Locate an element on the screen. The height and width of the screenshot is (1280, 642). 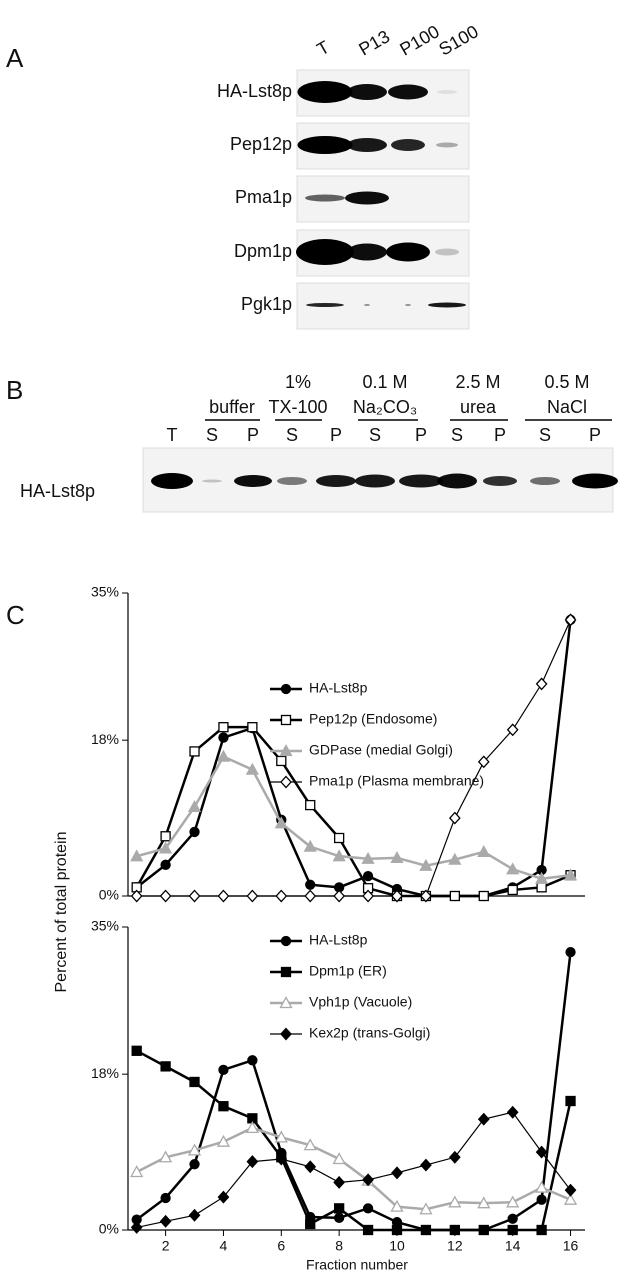
lane-label: T is located at coordinates (172, 435).